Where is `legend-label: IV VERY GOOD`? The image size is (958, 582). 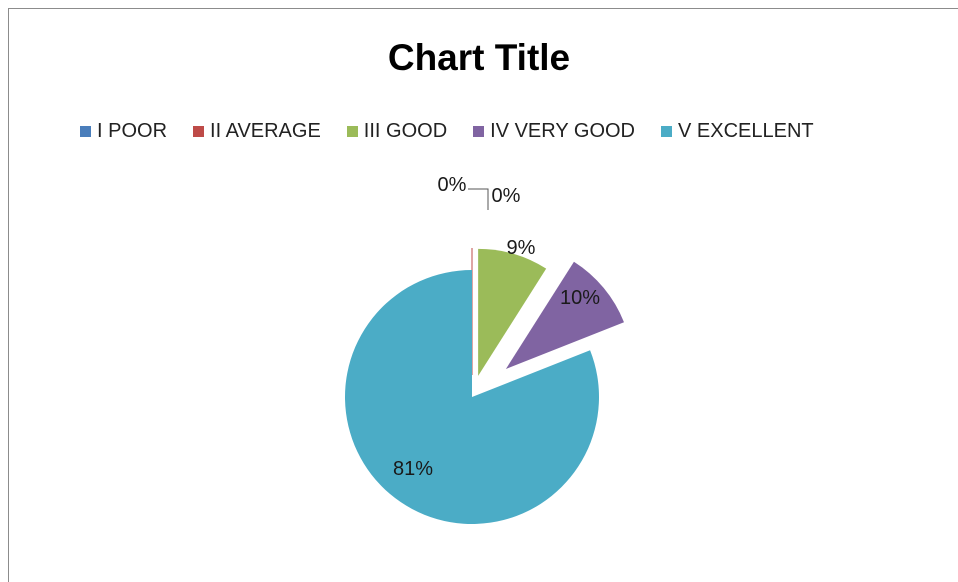 legend-label: IV VERY GOOD is located at coordinates (563, 130).